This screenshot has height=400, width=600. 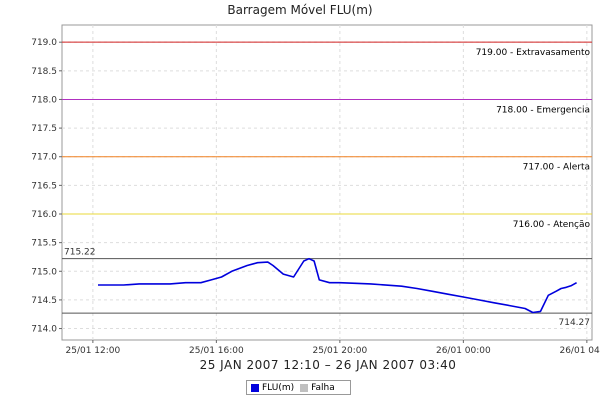 I want to click on threshold-label: 717.00 - Alerta, so click(x=556, y=168).